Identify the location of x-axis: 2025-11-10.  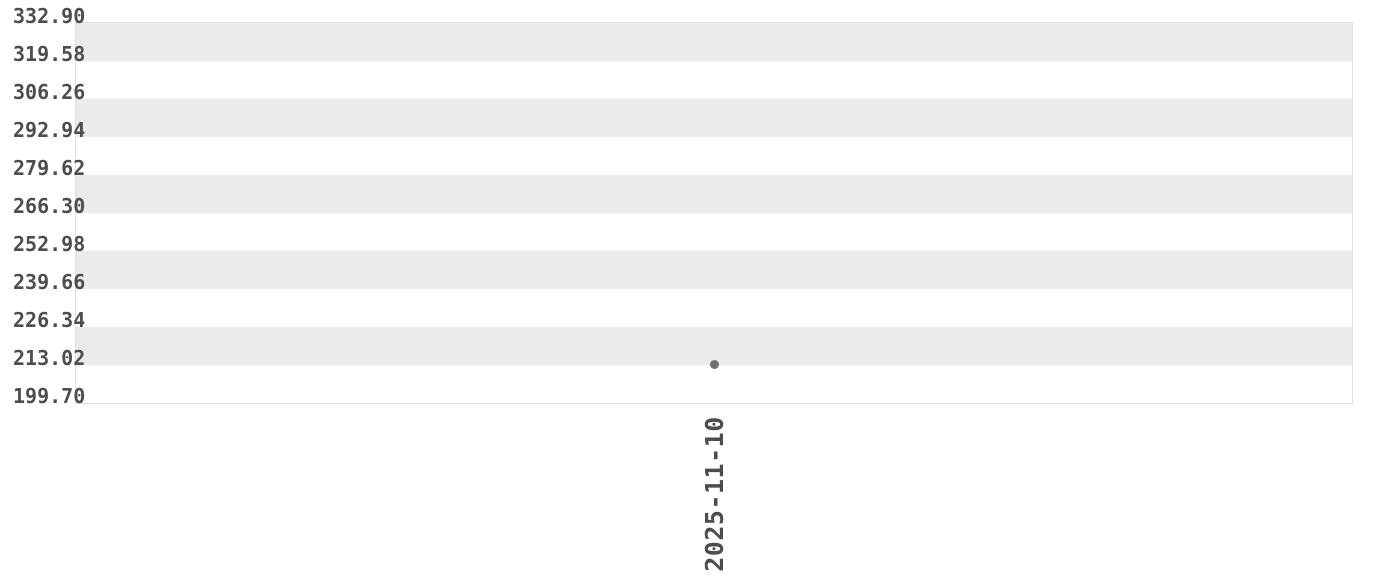
(714, 487).